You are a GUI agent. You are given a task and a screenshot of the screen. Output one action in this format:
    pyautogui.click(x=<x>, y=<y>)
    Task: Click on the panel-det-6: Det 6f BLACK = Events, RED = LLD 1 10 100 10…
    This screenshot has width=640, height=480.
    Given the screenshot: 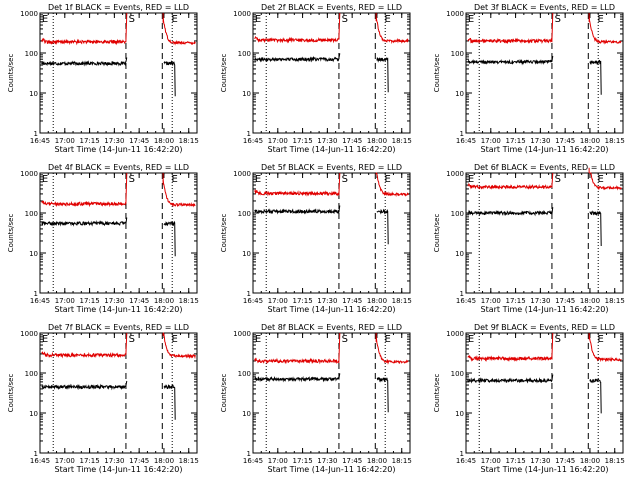 What is the action you would take?
    pyautogui.click(x=529, y=238)
    